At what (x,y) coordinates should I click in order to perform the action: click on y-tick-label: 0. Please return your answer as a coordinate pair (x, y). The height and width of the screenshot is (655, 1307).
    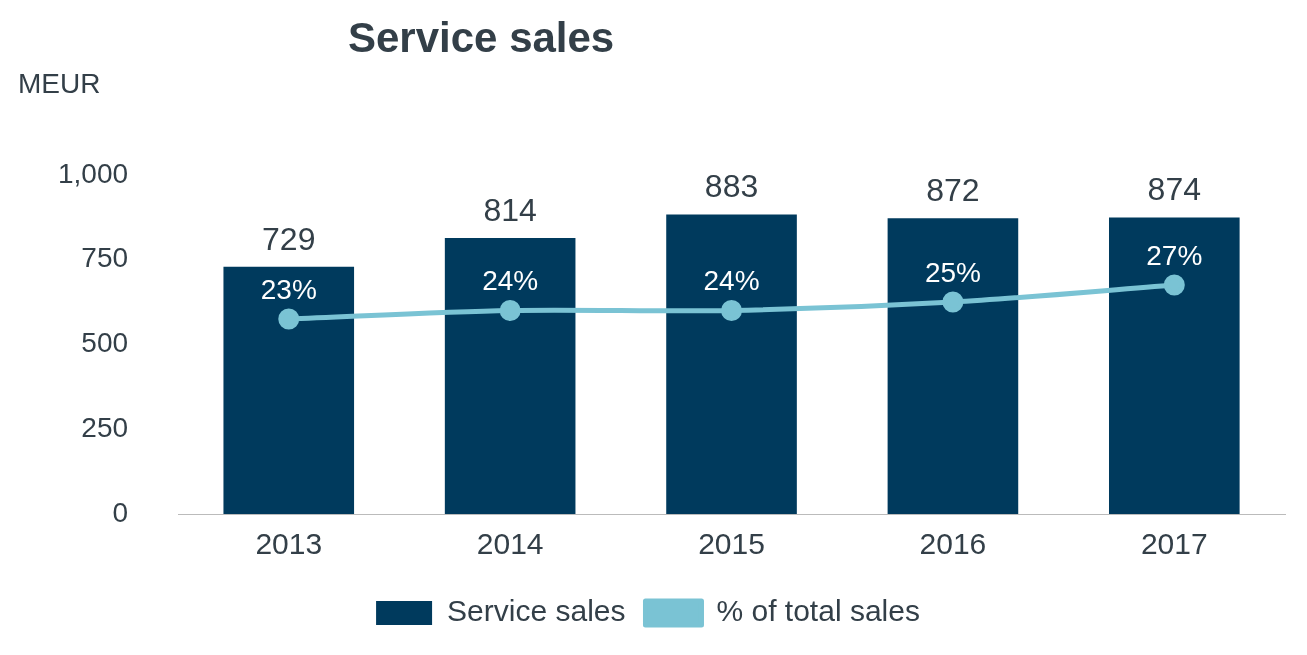
    Looking at the image, I should click on (120, 512).